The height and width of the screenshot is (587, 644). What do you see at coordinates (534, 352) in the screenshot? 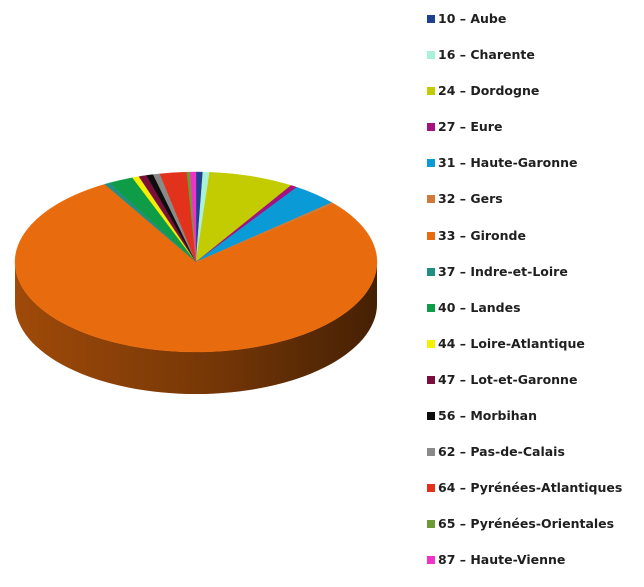
I see `legend-item: 44 – Loire-Atlantique` at bounding box center [534, 352].